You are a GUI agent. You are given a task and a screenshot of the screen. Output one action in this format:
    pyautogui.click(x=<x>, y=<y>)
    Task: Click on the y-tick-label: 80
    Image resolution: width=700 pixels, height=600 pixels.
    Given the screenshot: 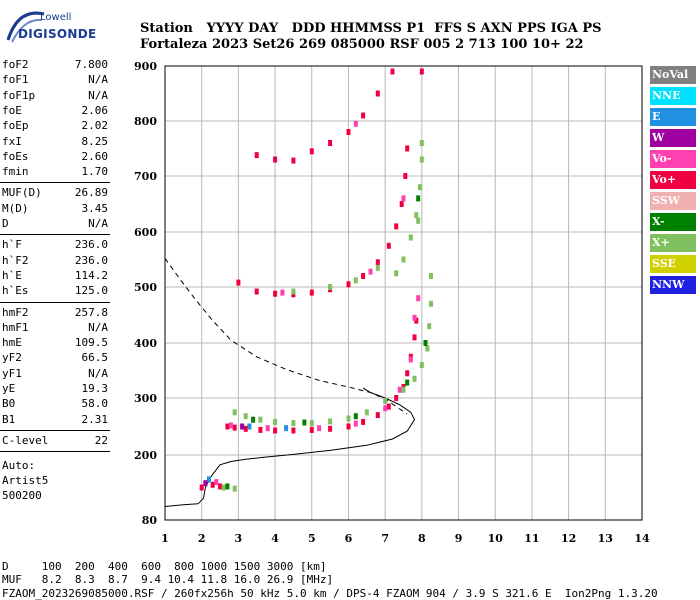 What is the action you would take?
    pyautogui.click(x=150, y=520)
    